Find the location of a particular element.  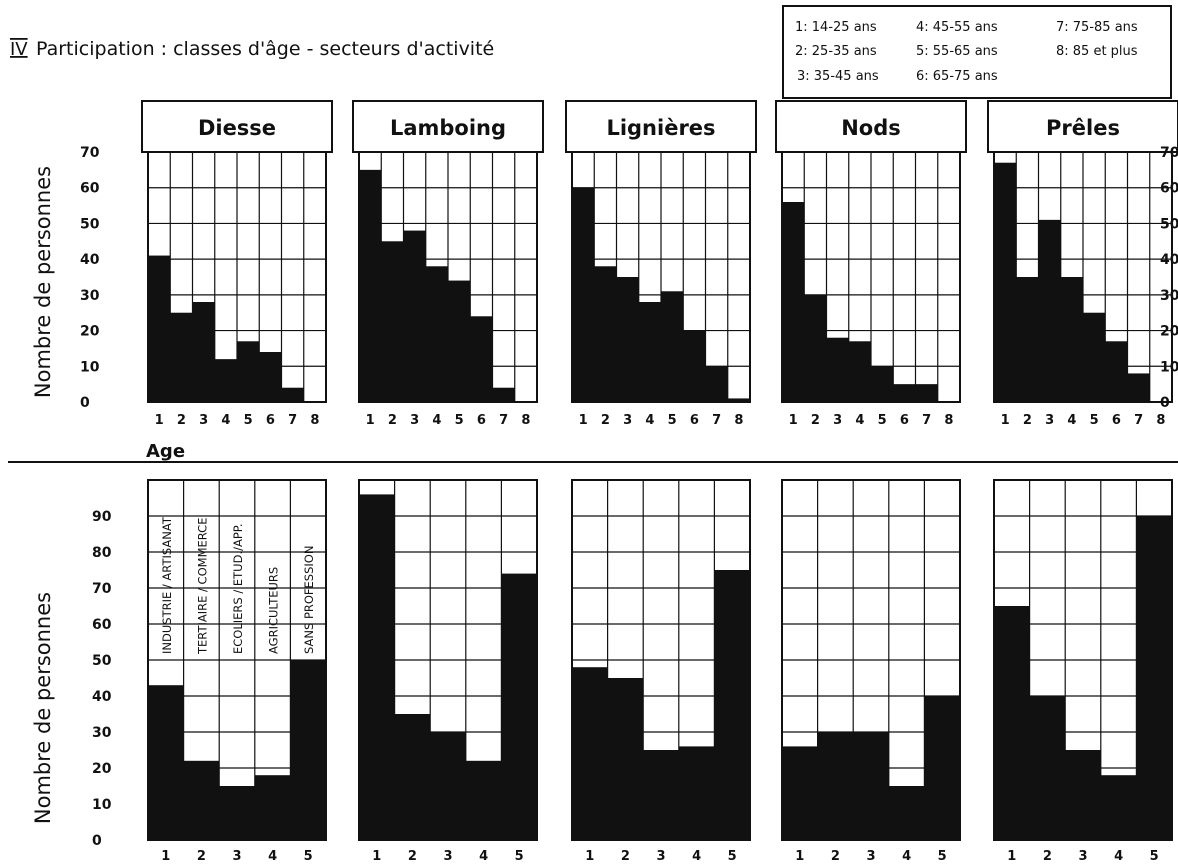

panel-title: Lamboing is located at coordinates (448, 128).